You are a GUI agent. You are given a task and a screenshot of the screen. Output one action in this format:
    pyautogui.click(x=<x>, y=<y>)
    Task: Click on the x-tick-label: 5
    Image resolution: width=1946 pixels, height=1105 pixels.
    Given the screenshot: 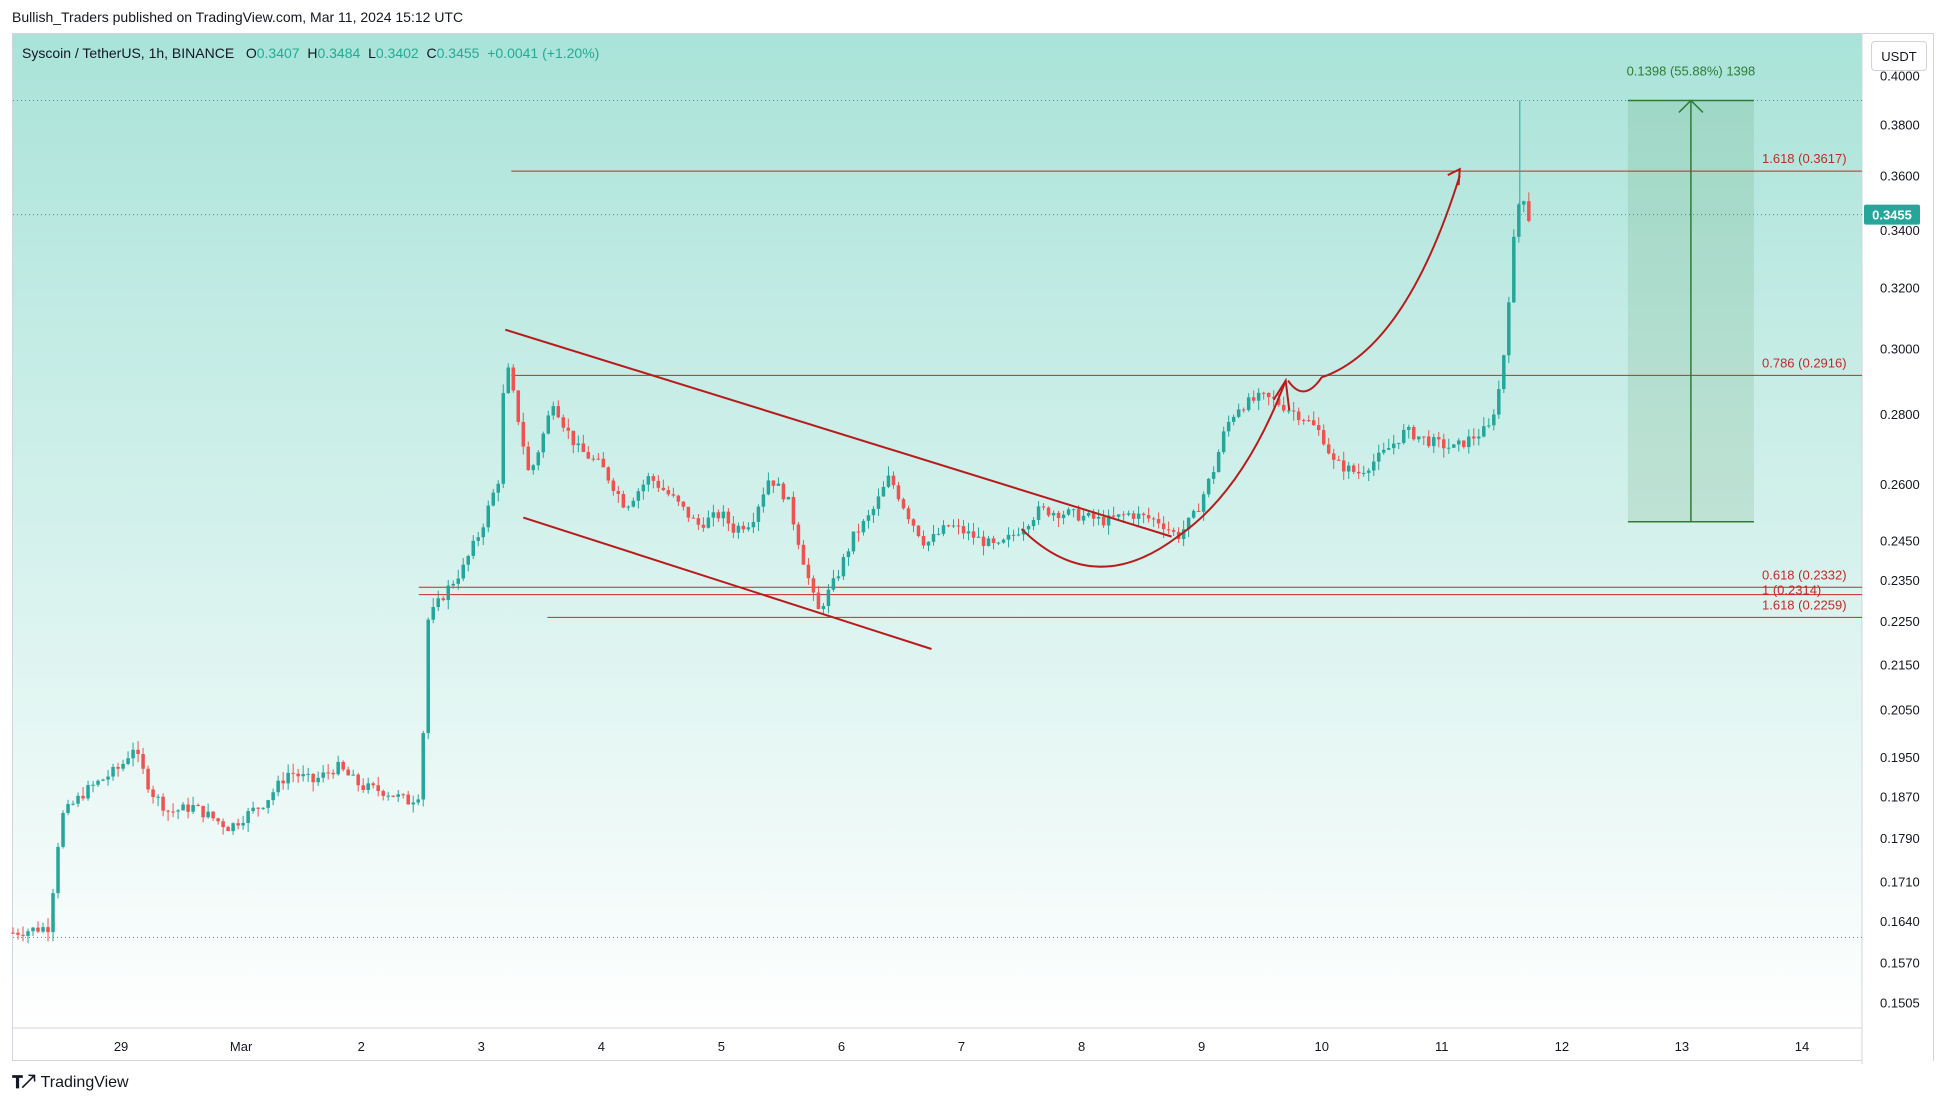 What is the action you would take?
    pyautogui.click(x=721, y=1046)
    